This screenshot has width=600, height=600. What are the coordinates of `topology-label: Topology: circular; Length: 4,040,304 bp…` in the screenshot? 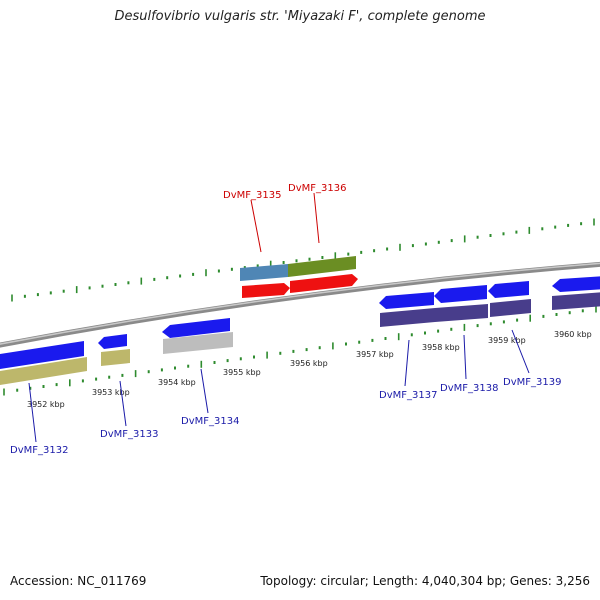 It's located at (425, 581).